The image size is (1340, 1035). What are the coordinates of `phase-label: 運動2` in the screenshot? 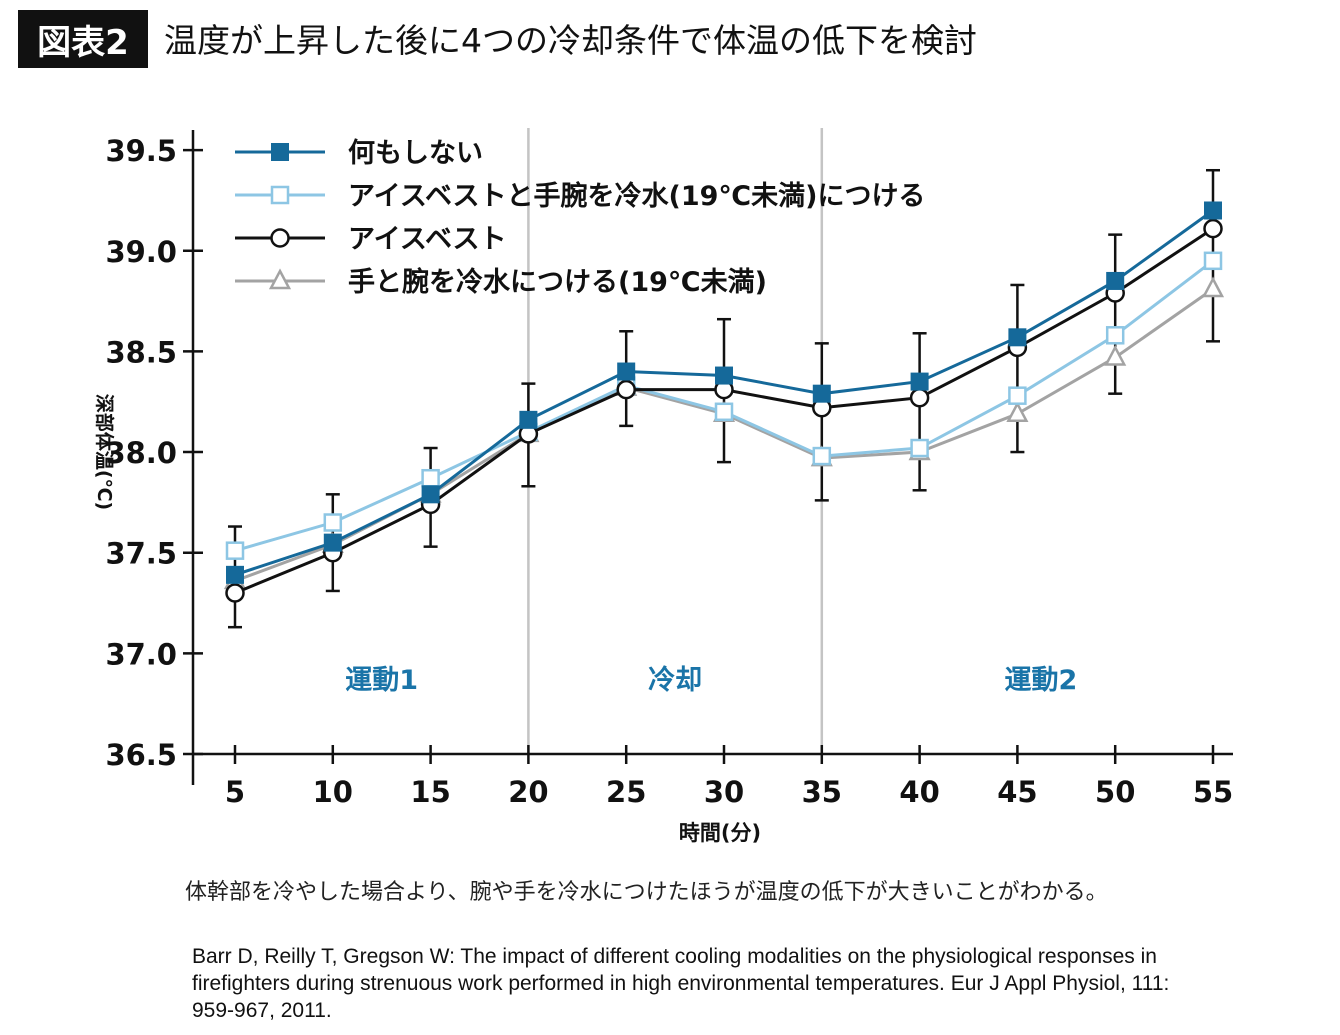 It's located at (1040, 680).